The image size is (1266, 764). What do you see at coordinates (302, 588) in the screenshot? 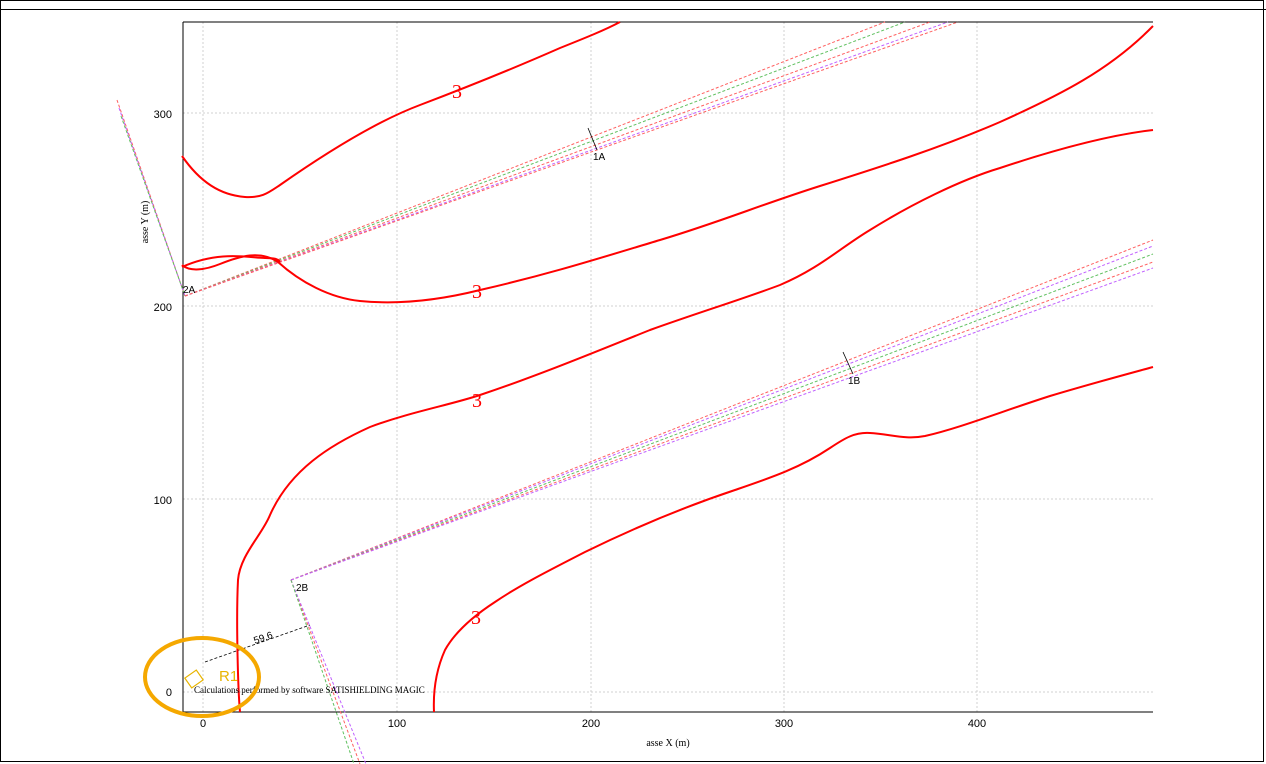
I see `label-2B: 2B` at bounding box center [302, 588].